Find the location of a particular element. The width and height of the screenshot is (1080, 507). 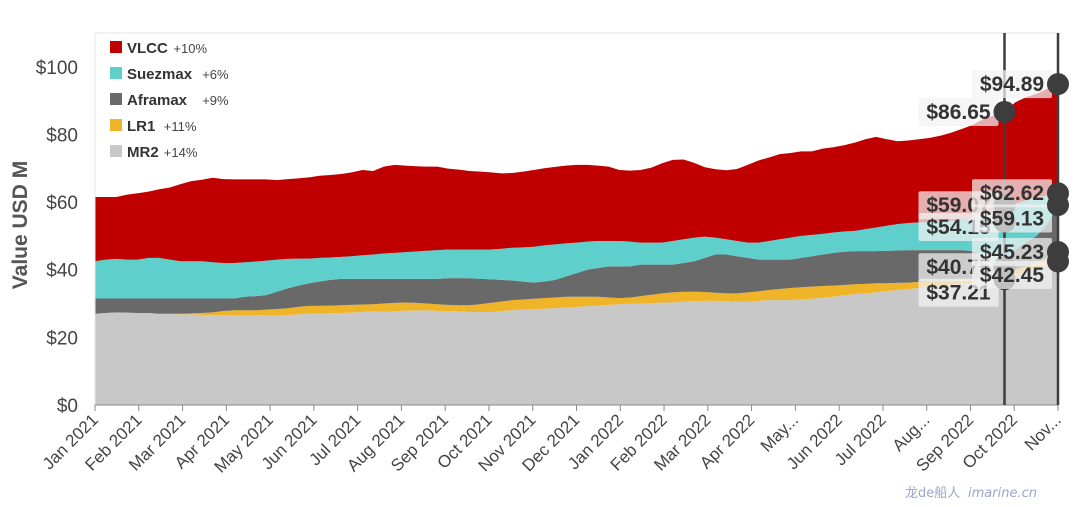

legend-series-change: +9% is located at coordinates (215, 100).